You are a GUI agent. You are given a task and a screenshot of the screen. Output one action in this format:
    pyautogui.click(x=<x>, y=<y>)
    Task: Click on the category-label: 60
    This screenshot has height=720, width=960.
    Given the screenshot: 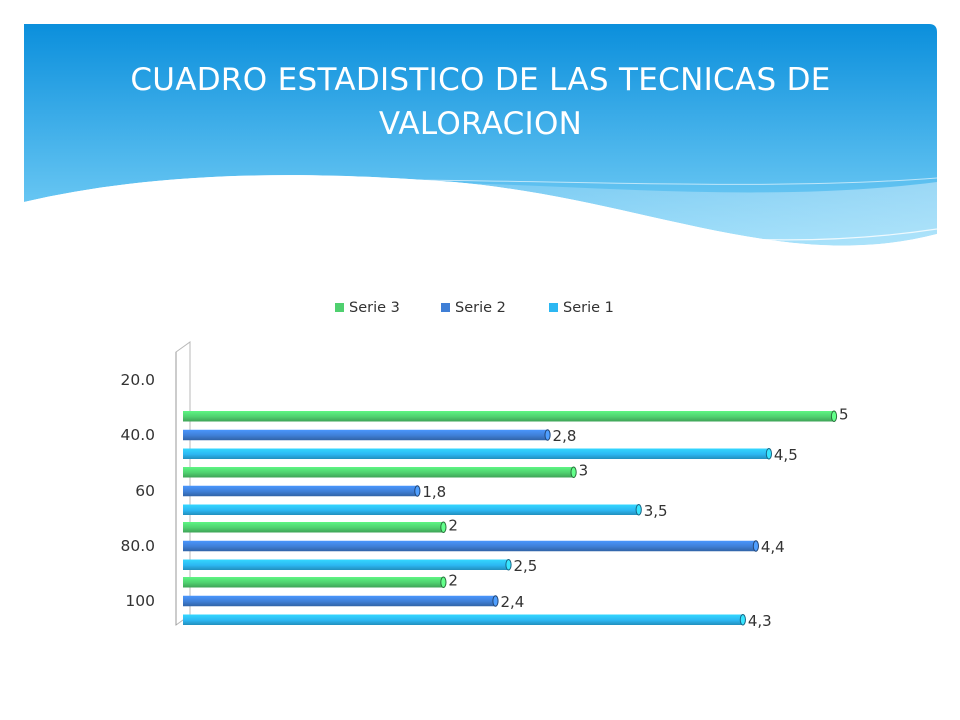 What is the action you would take?
    pyautogui.click(x=145, y=491)
    